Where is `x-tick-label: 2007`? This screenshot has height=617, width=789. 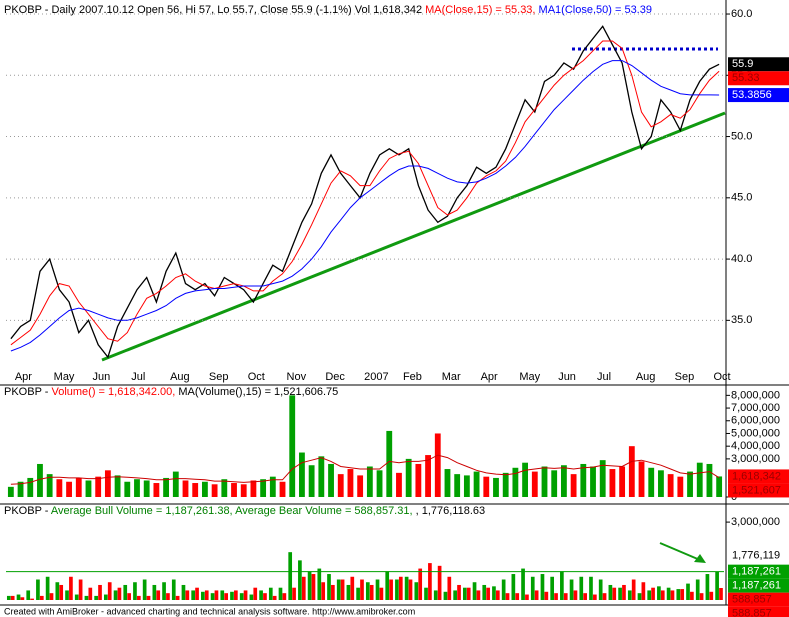
x-tick-label: 2007 is located at coordinates (376, 377).